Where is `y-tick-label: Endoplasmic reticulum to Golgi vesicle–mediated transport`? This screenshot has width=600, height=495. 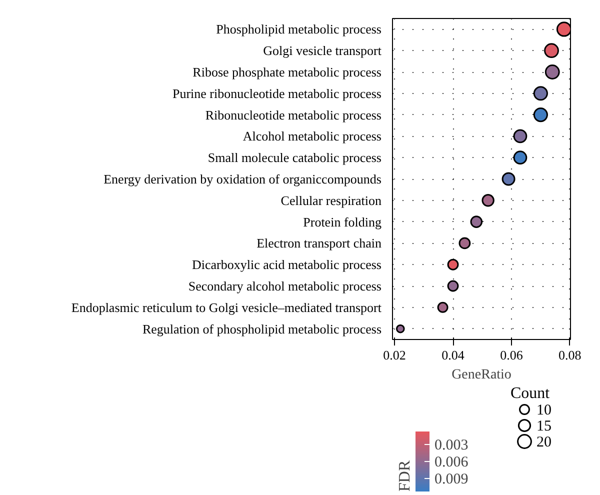 y-tick-label: Endoplasmic reticulum to Golgi vesicle–mediated transport is located at coordinates (226, 307).